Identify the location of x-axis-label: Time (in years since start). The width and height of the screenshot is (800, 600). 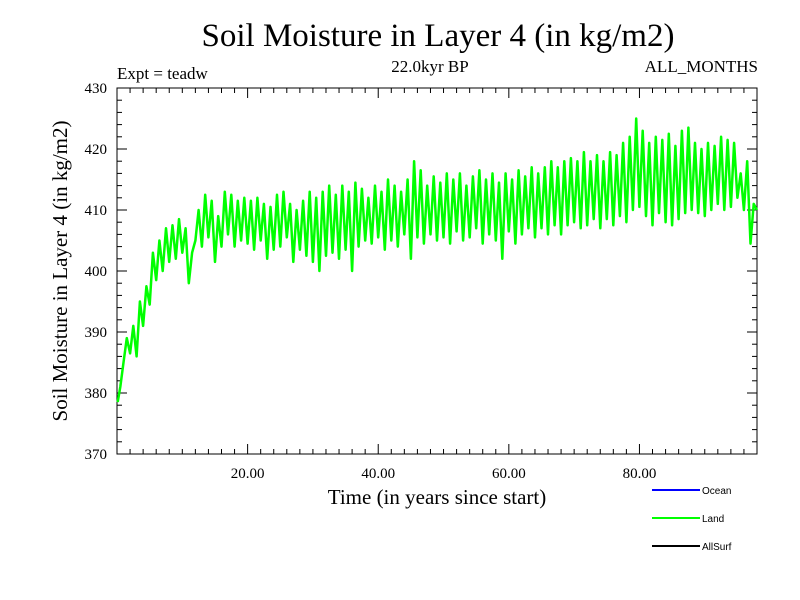
(437, 497).